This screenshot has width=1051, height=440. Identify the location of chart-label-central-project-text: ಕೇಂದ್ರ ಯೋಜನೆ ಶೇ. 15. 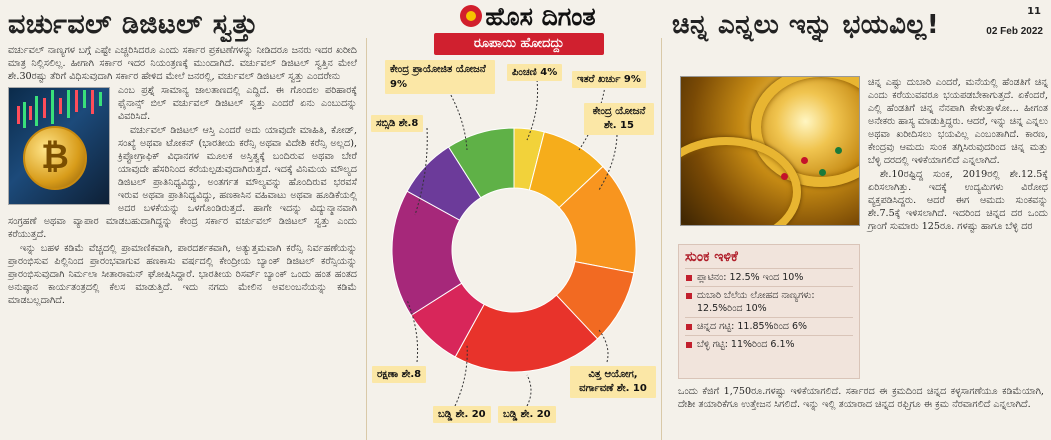
(619, 118).